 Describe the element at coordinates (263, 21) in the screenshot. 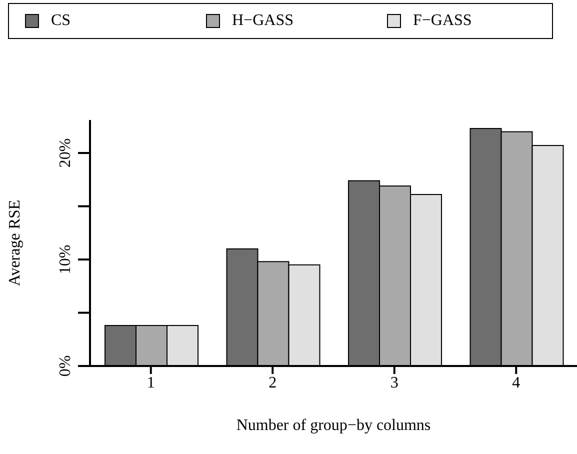

I see `legend-label: H−GASS` at that location.